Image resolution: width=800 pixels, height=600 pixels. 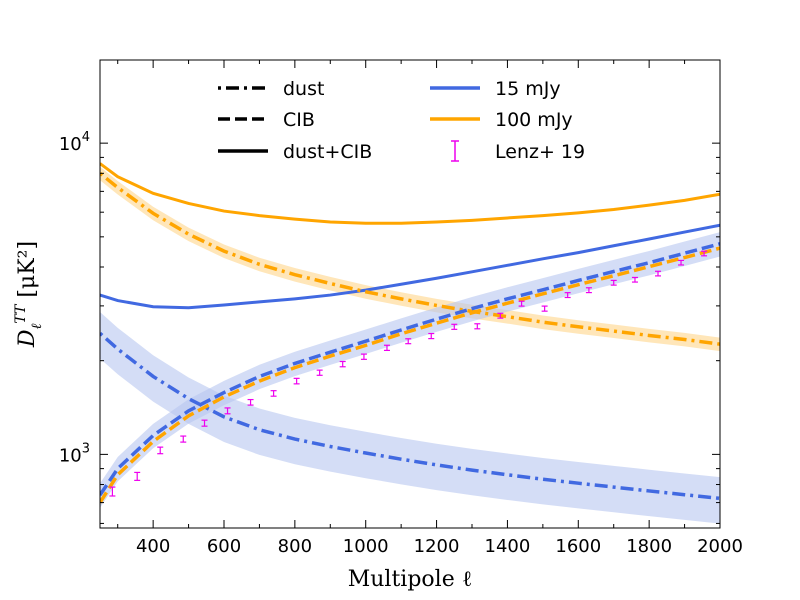 I want to click on x-axis-label: Multipole ℓ, so click(x=410, y=579).